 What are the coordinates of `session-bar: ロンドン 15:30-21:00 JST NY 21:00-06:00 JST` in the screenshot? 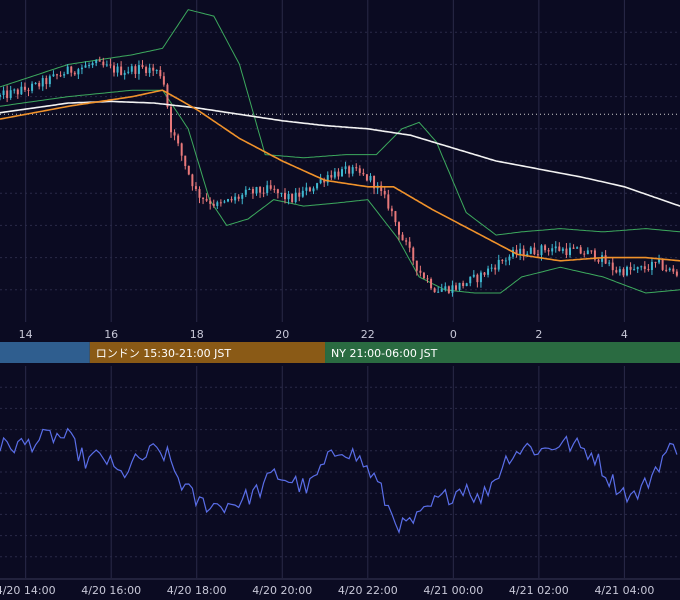 It's located at (340, 352).